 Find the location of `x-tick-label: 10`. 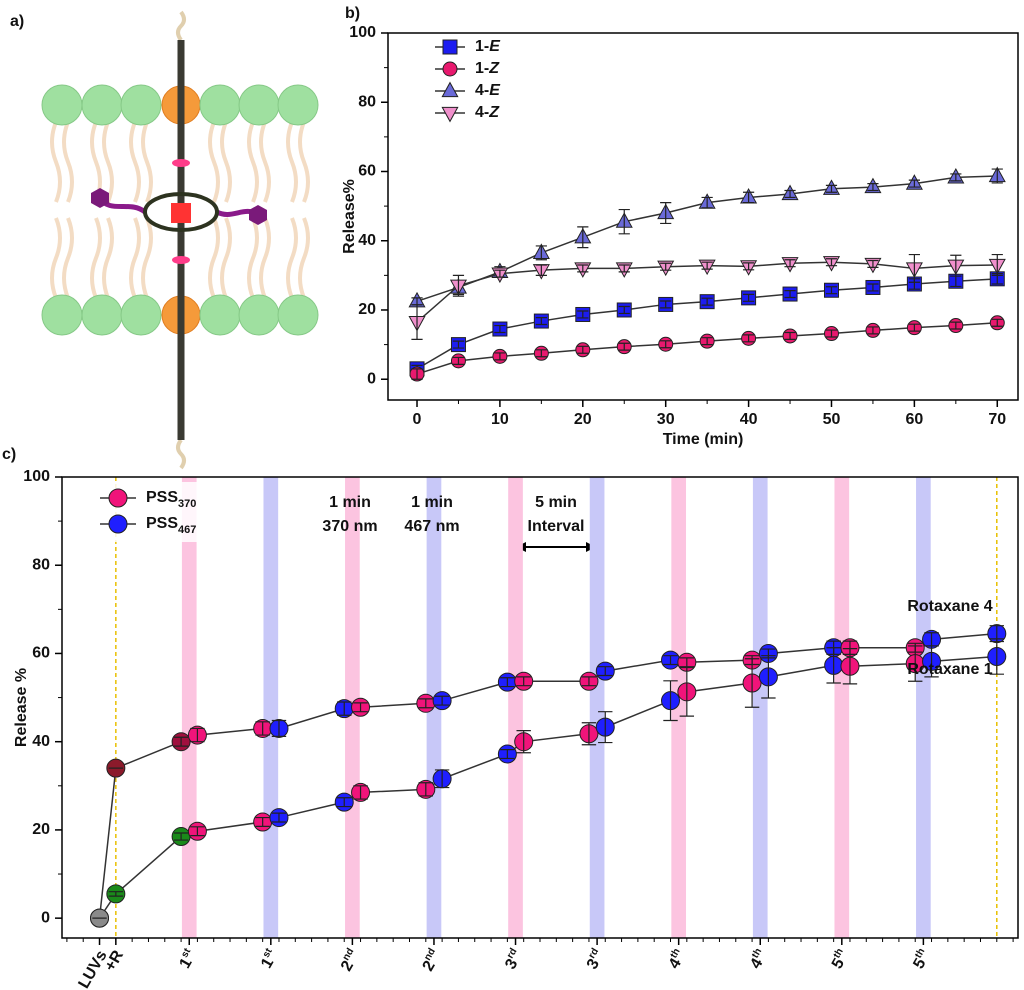

x-tick-label: 10 is located at coordinates (500, 419).